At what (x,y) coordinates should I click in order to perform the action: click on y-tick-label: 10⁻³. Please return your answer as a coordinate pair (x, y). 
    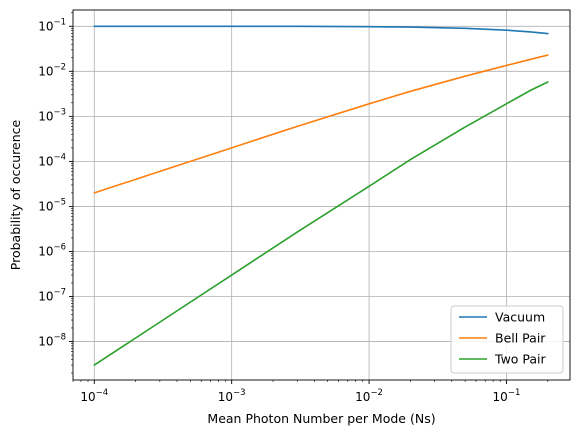
    Looking at the image, I should click on (52, 115).